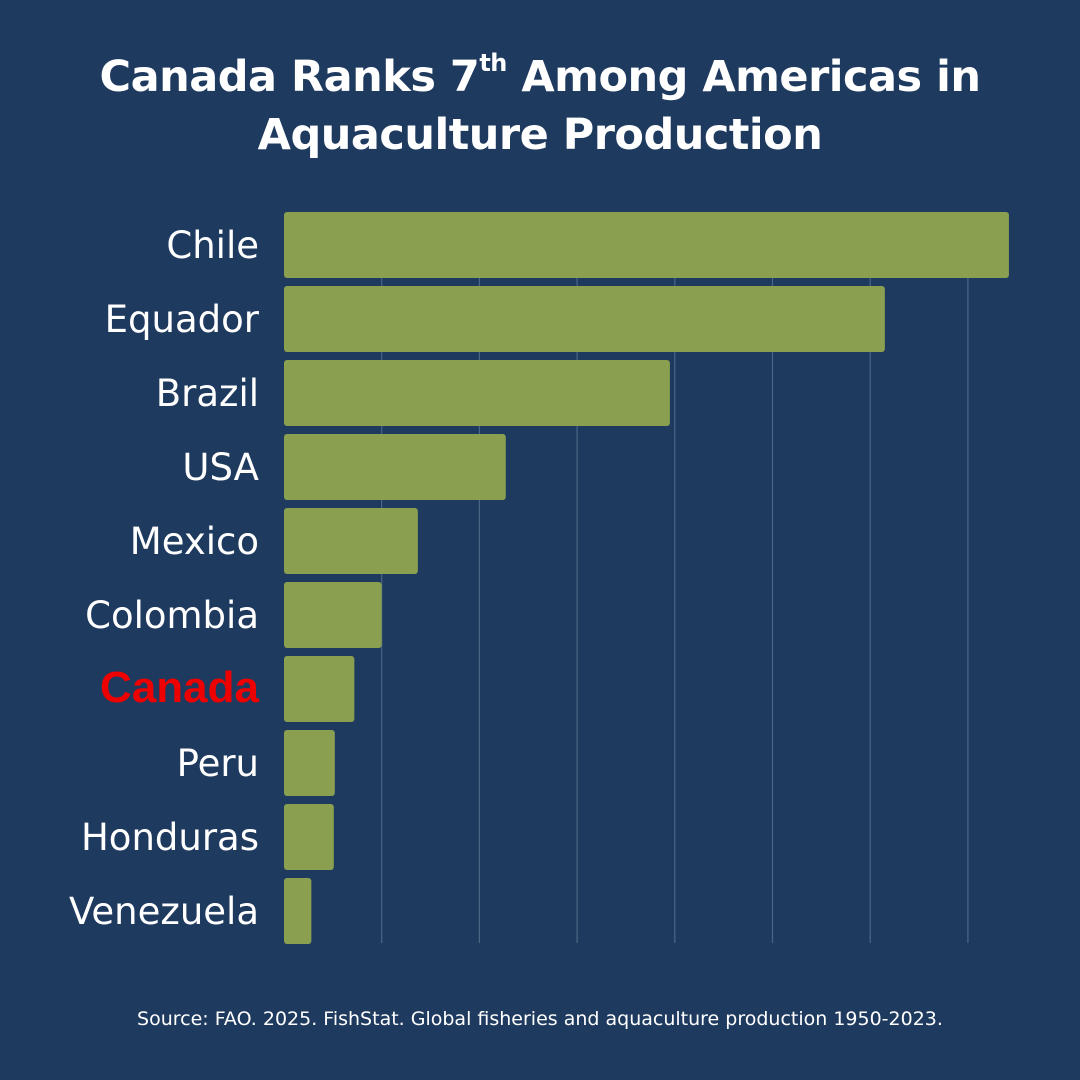 The width and height of the screenshot is (1080, 1080). What do you see at coordinates (218, 763) in the screenshot?
I see `category-label-peru: Peru` at bounding box center [218, 763].